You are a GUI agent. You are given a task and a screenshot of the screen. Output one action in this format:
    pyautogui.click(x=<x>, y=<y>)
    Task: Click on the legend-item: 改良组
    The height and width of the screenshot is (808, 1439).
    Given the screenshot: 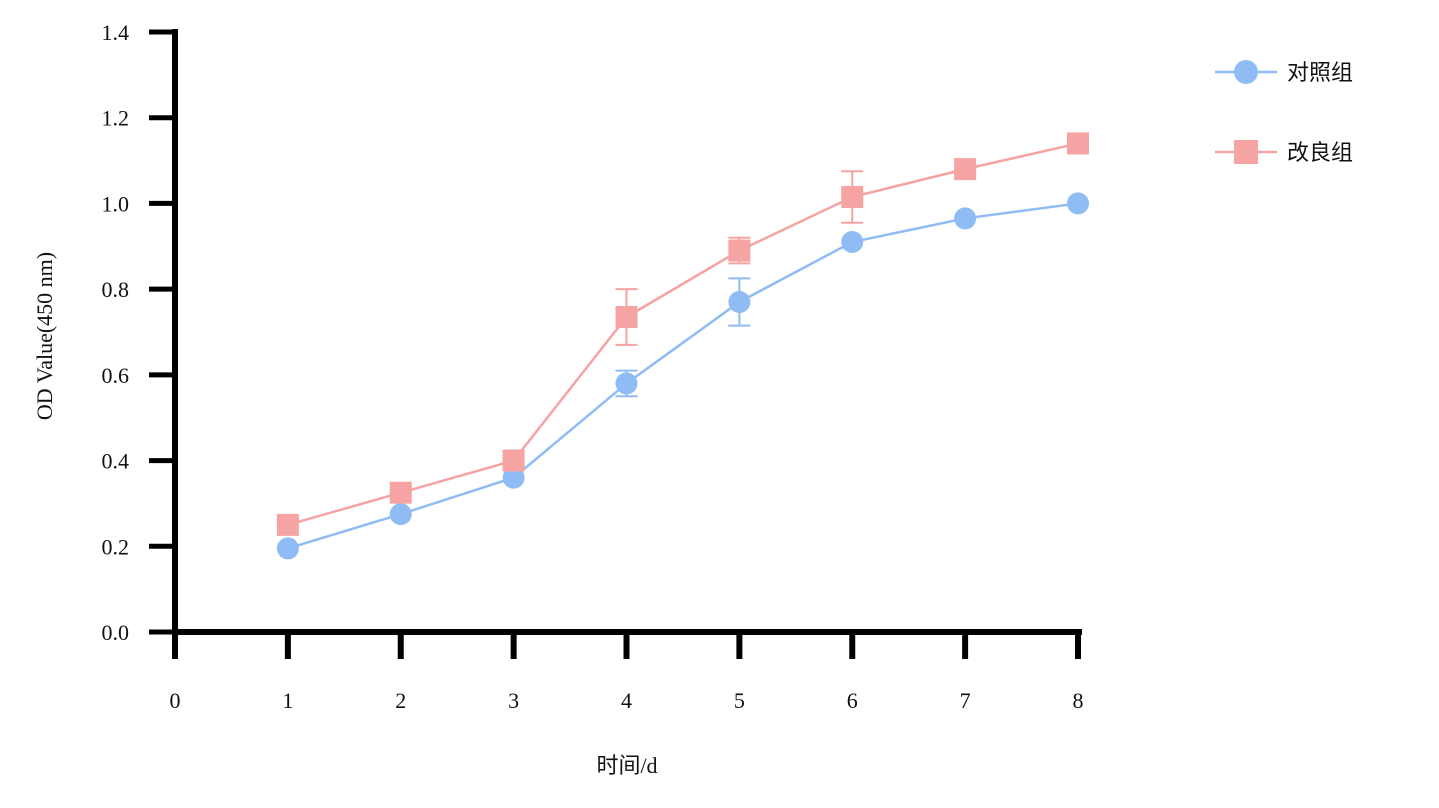 What is the action you would take?
    pyautogui.click(x=1284, y=153)
    